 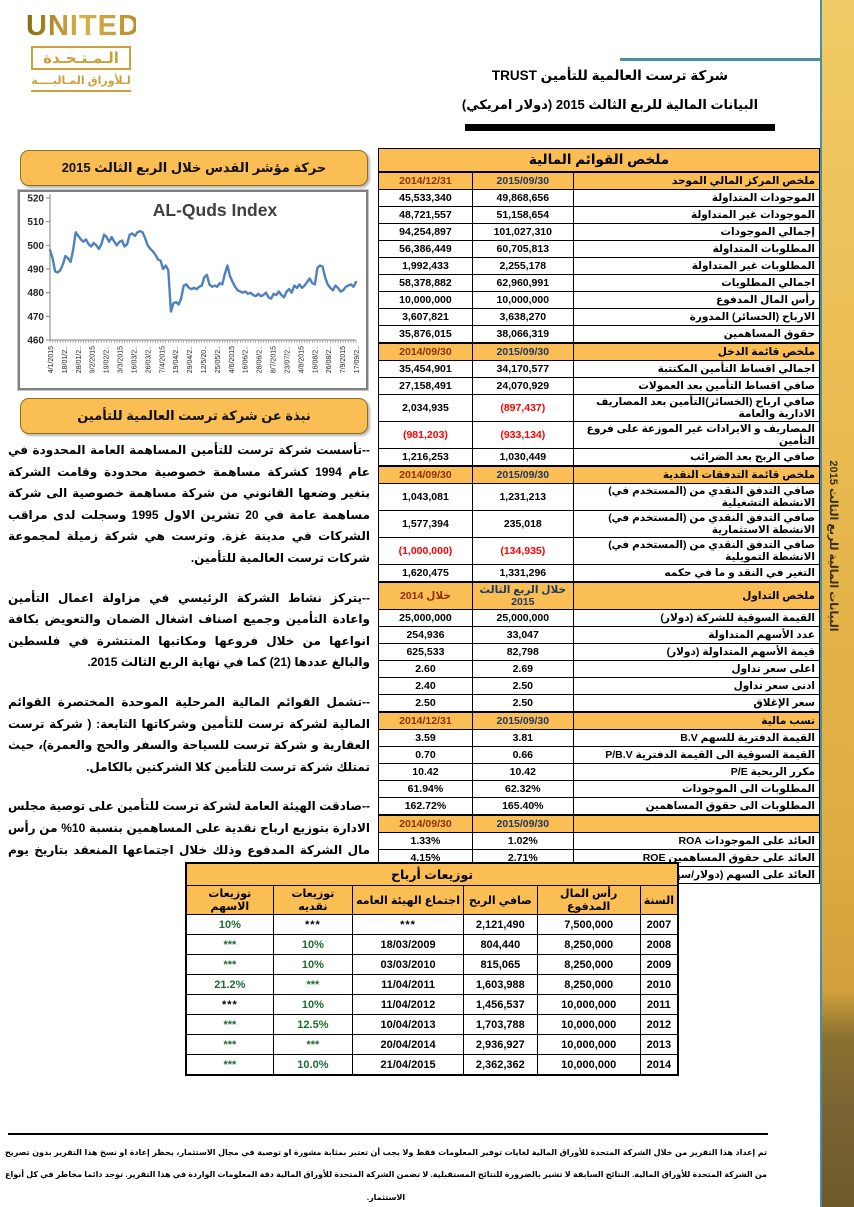 I want to click on table-cell: المطلوبات الى الموجودات, so click(x=696, y=789).